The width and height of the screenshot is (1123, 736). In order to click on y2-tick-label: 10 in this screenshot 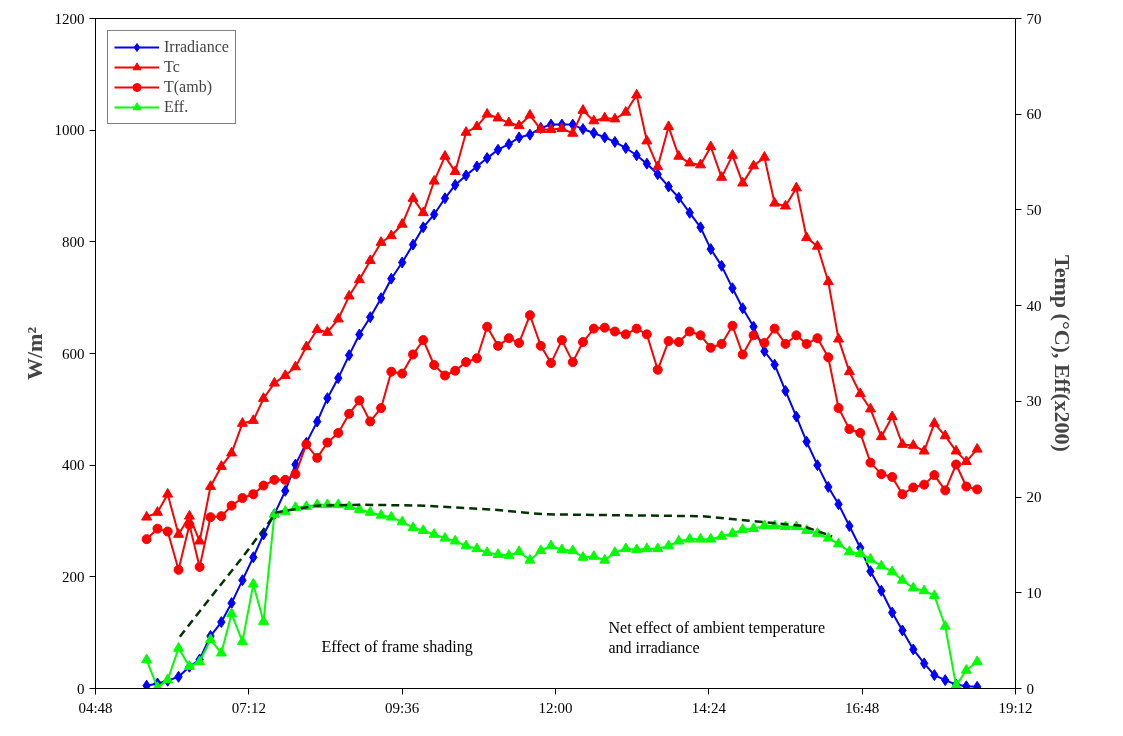, I will do `click(1034, 592)`.